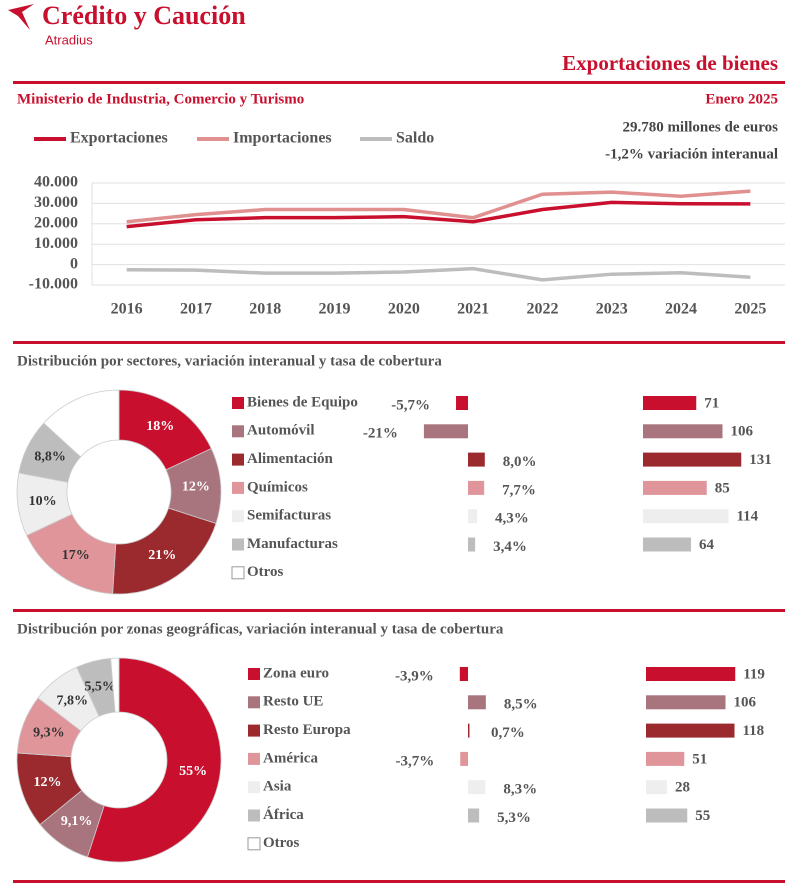 This screenshot has height=896, width=803. Describe the element at coordinates (691, 154) in the screenshot. I see `change: -1,2% variación interanual` at that location.